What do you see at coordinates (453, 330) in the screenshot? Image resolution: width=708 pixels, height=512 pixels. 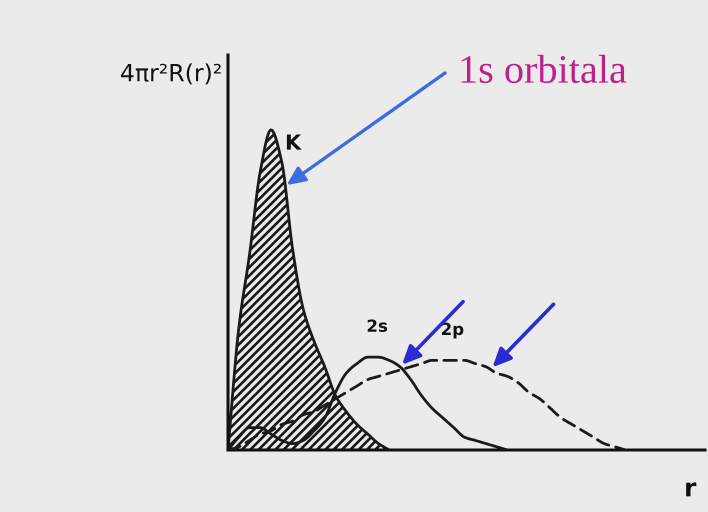 I see `series-label: 2p` at bounding box center [453, 330].